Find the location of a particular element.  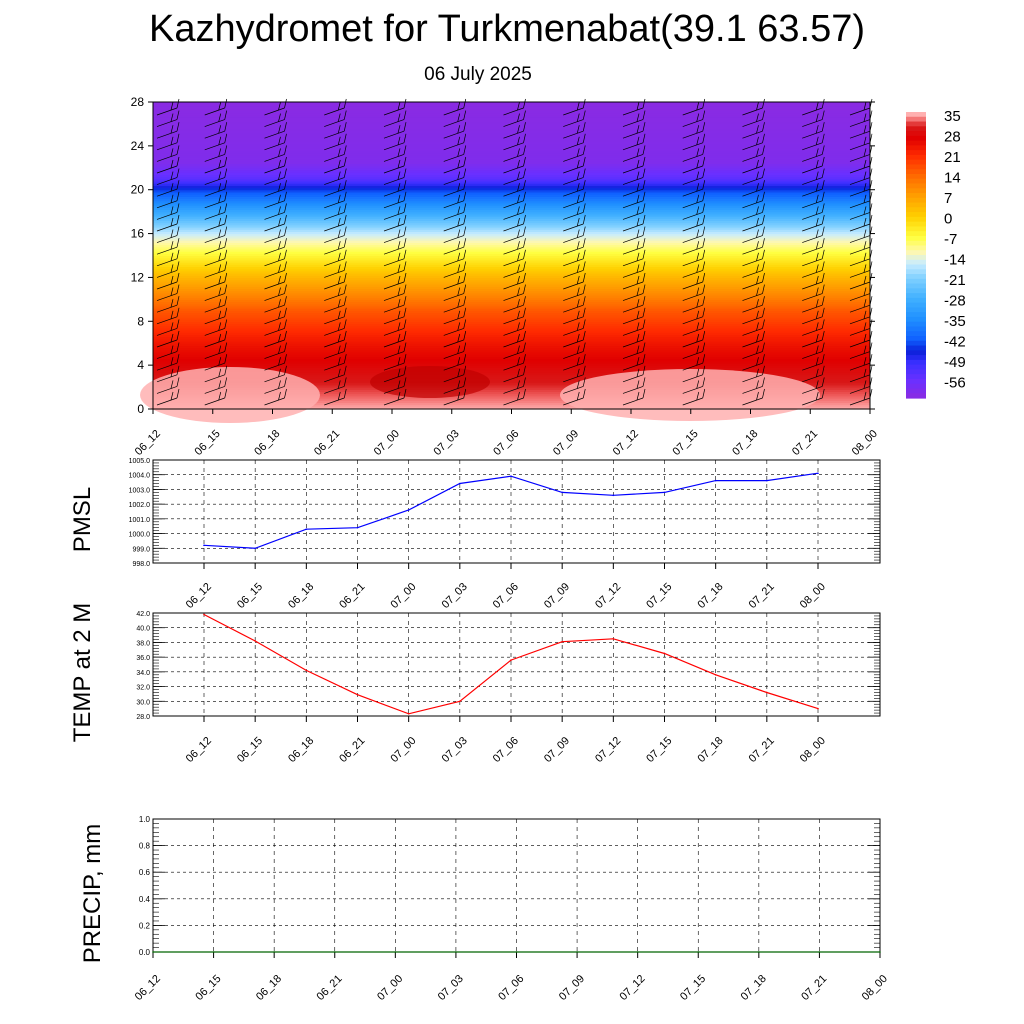

x-tick-label: 06_15 is located at coordinates (250, 750).